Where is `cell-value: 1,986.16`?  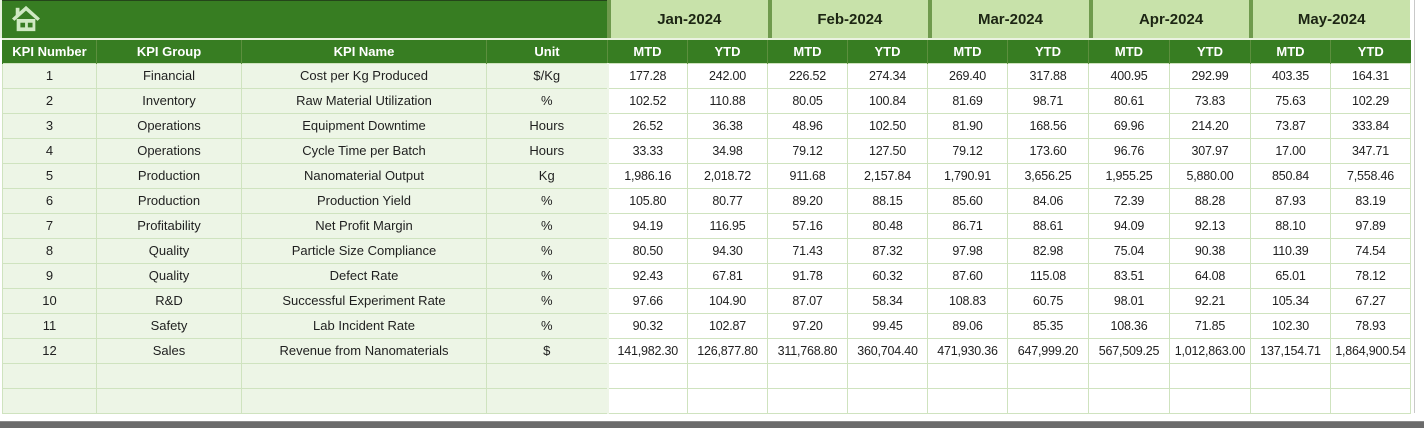
cell-value: 1,986.16 is located at coordinates (647, 175).